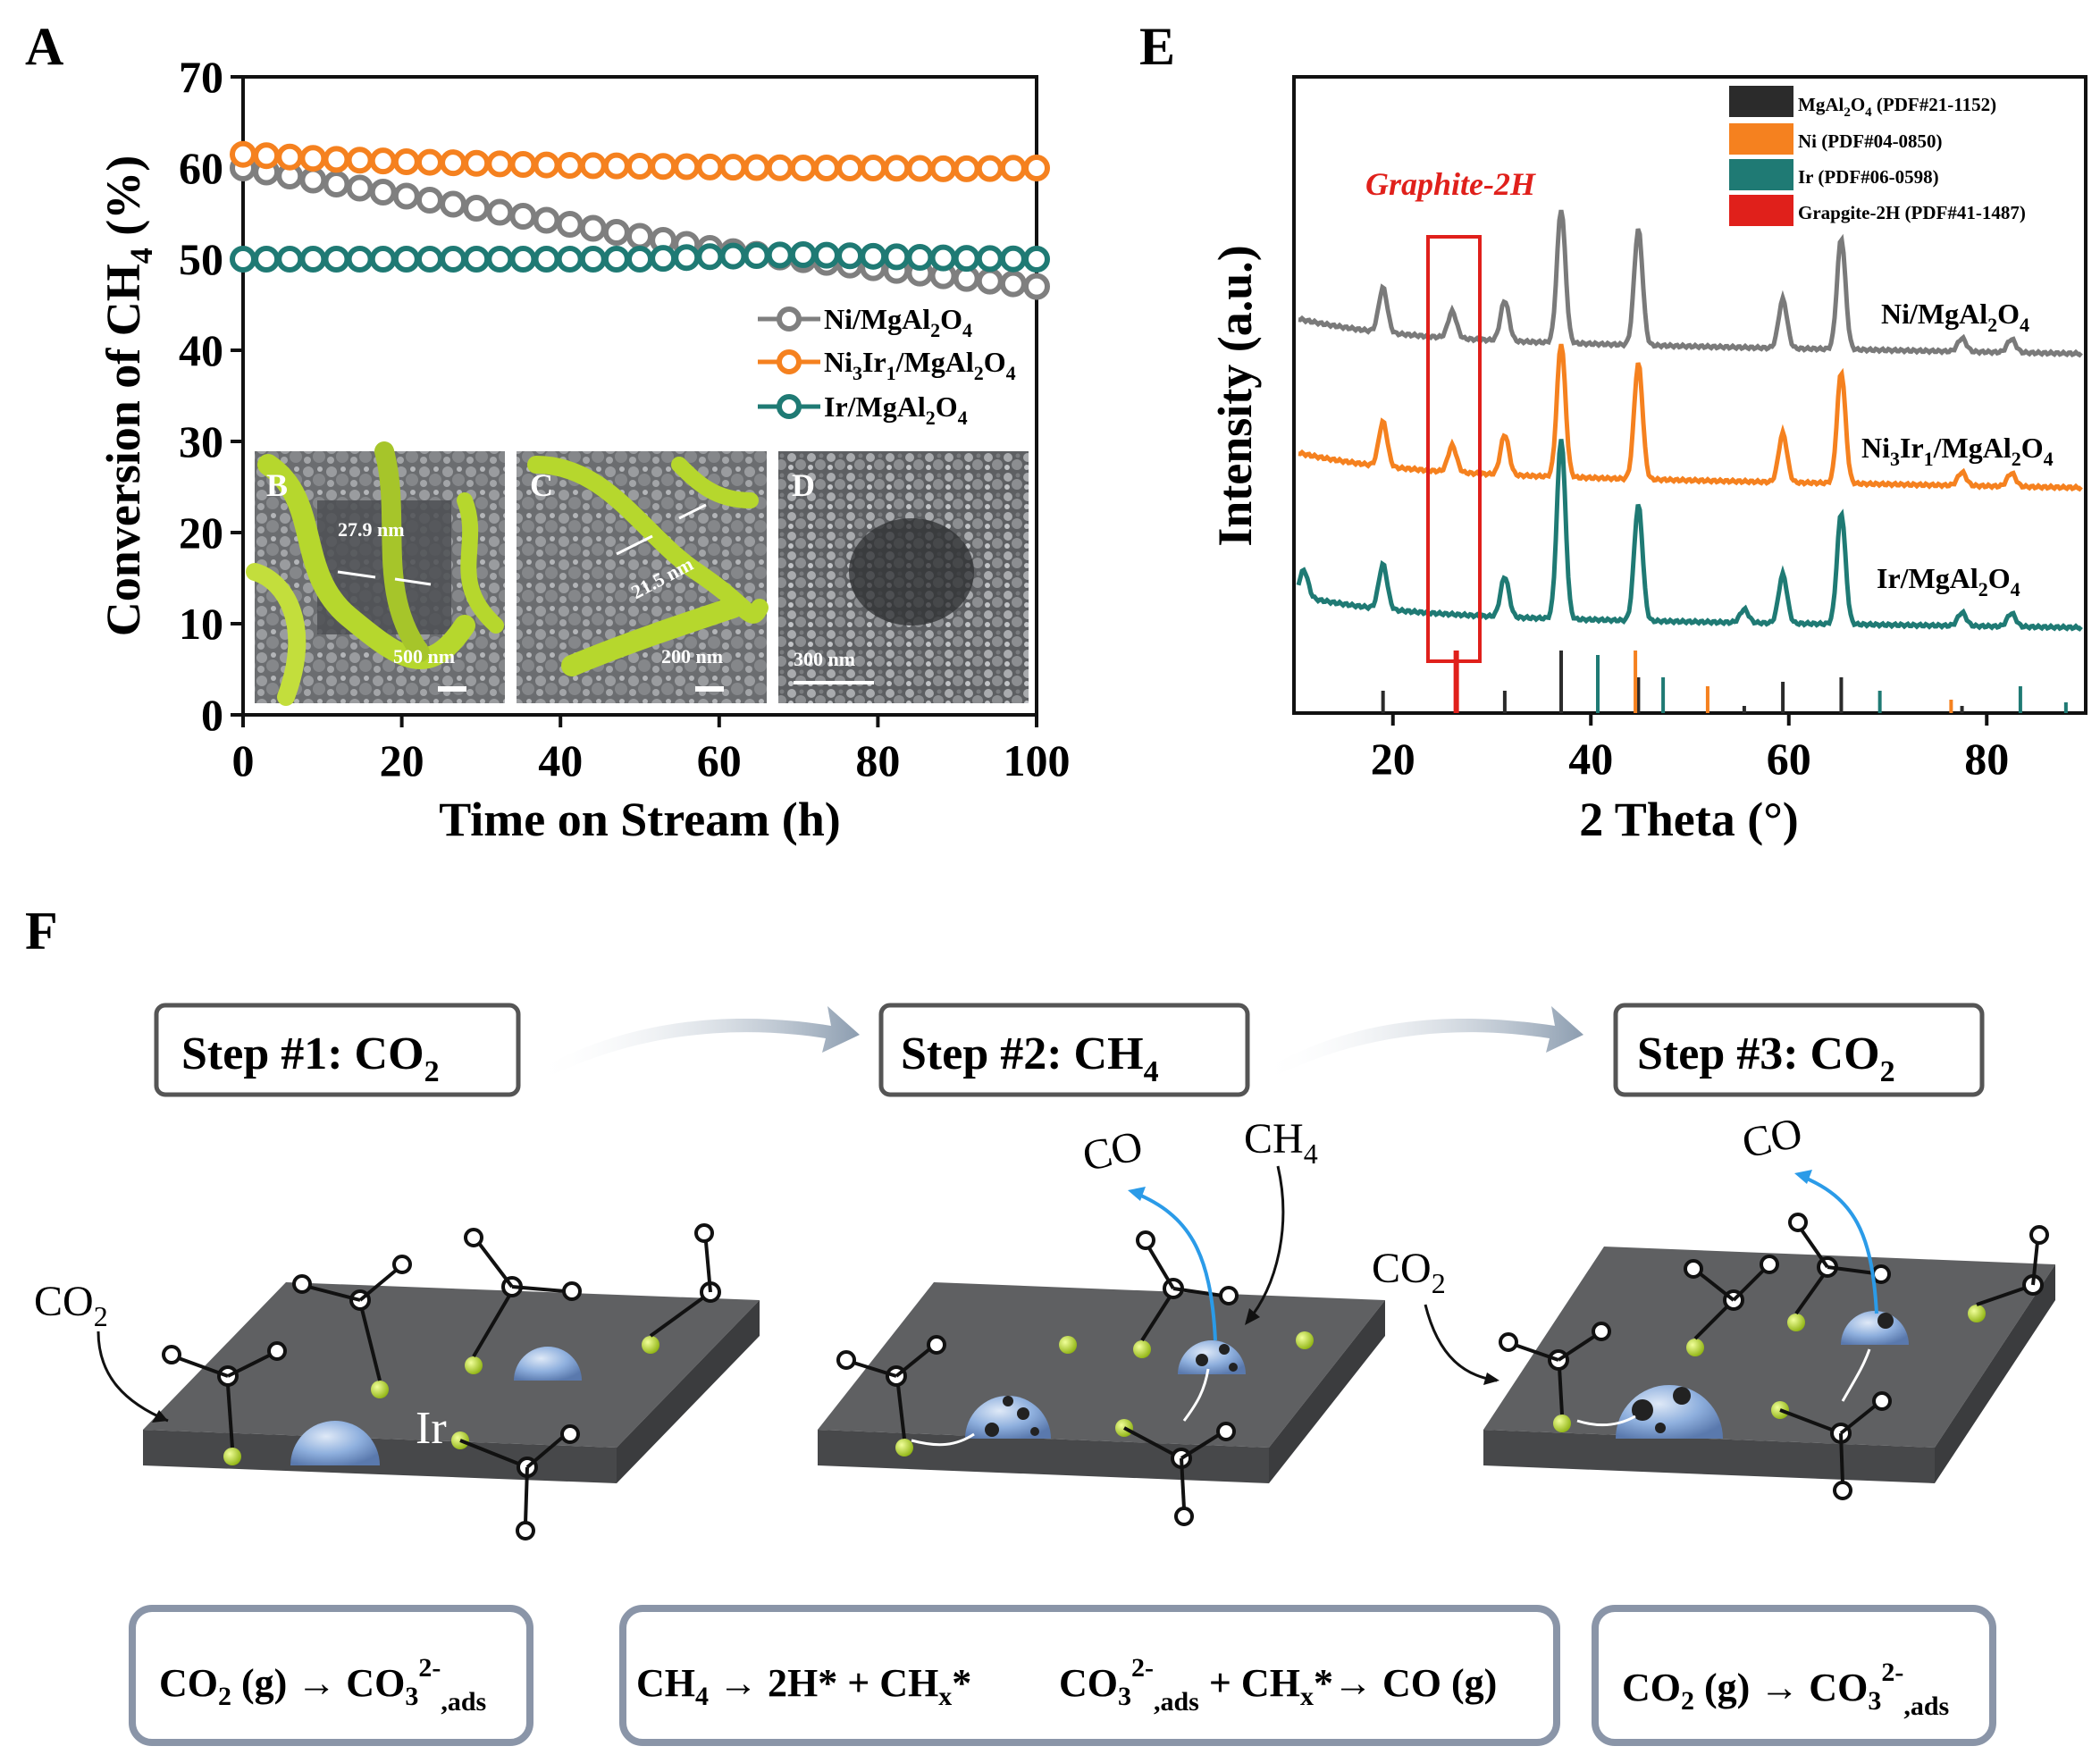  I want to click on svg-text: Step #2: CH4, so click(1030, 1058).